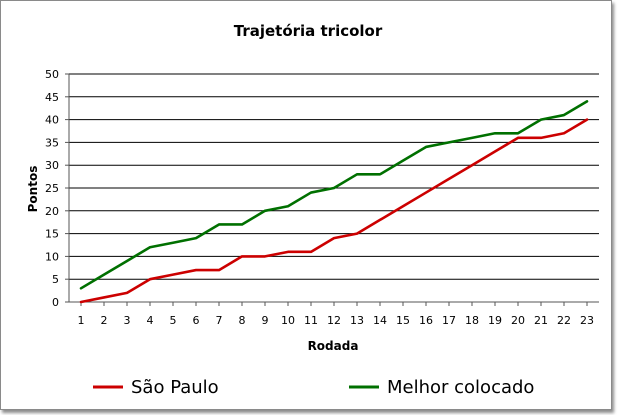 The width and height of the screenshot is (619, 415). Describe the element at coordinates (33, 189) in the screenshot. I see `y-axis-title: Pontos` at that location.